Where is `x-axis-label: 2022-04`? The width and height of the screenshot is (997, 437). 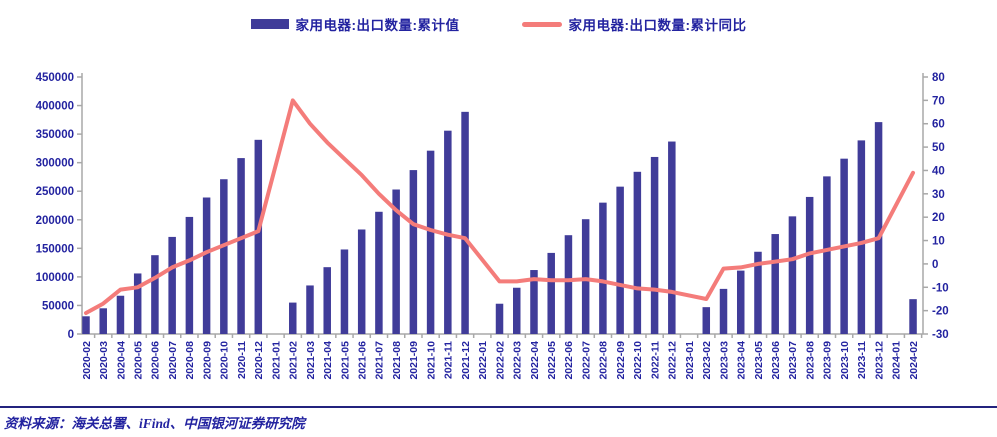 x-axis-label: 2022-04 is located at coordinates (535, 360).